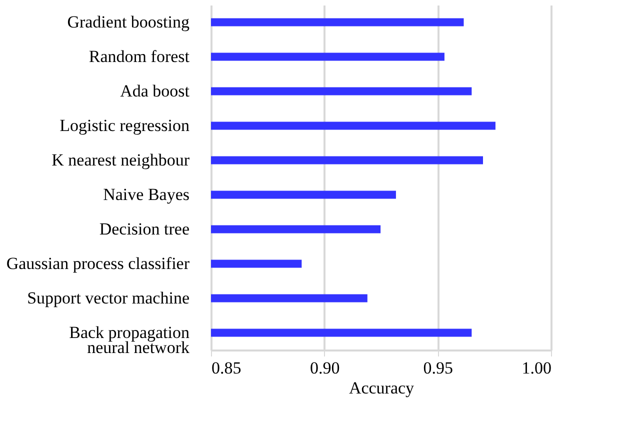 This screenshot has height=425, width=630. What do you see at coordinates (144, 228) in the screenshot?
I see `y-tick-label: Decision tree` at bounding box center [144, 228].